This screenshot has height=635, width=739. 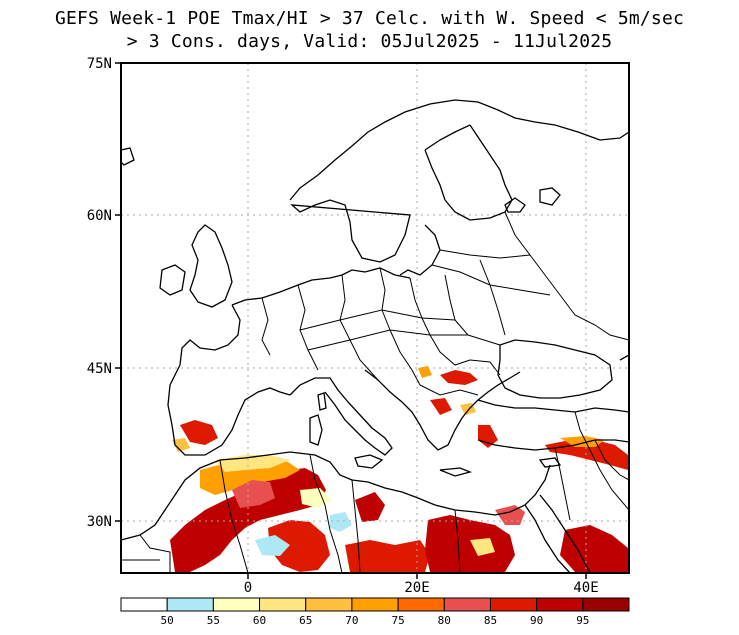 What do you see at coordinates (99, 369) in the screenshot?
I see `lat-label-45n: 45N` at bounding box center [99, 369].